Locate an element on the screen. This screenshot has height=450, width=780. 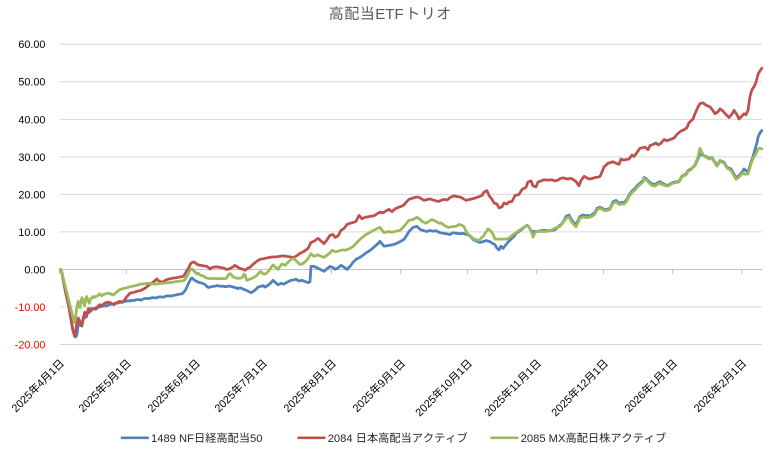
svg-text: 1489 NF is located at coordinates (172, 439).